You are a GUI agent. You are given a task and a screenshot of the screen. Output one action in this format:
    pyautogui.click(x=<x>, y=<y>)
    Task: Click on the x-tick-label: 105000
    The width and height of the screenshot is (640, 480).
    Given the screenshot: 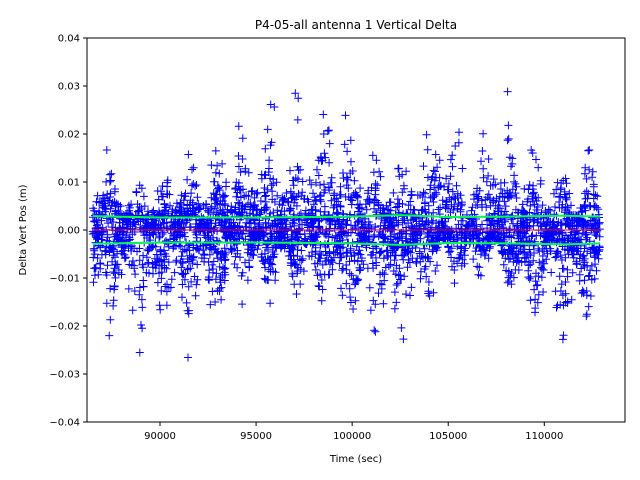 What is the action you would take?
    pyautogui.click(x=448, y=436)
    